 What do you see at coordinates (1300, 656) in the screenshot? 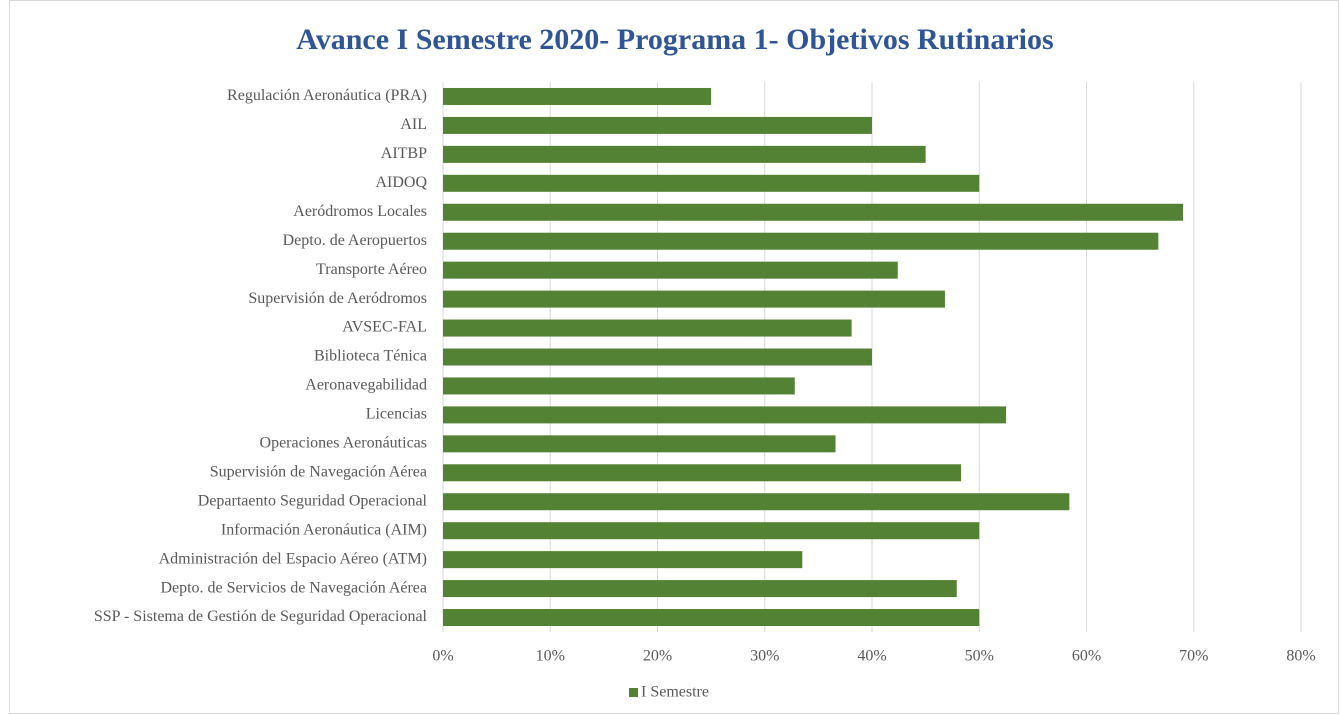
I see `x-tick-label: 80%` at bounding box center [1300, 656].